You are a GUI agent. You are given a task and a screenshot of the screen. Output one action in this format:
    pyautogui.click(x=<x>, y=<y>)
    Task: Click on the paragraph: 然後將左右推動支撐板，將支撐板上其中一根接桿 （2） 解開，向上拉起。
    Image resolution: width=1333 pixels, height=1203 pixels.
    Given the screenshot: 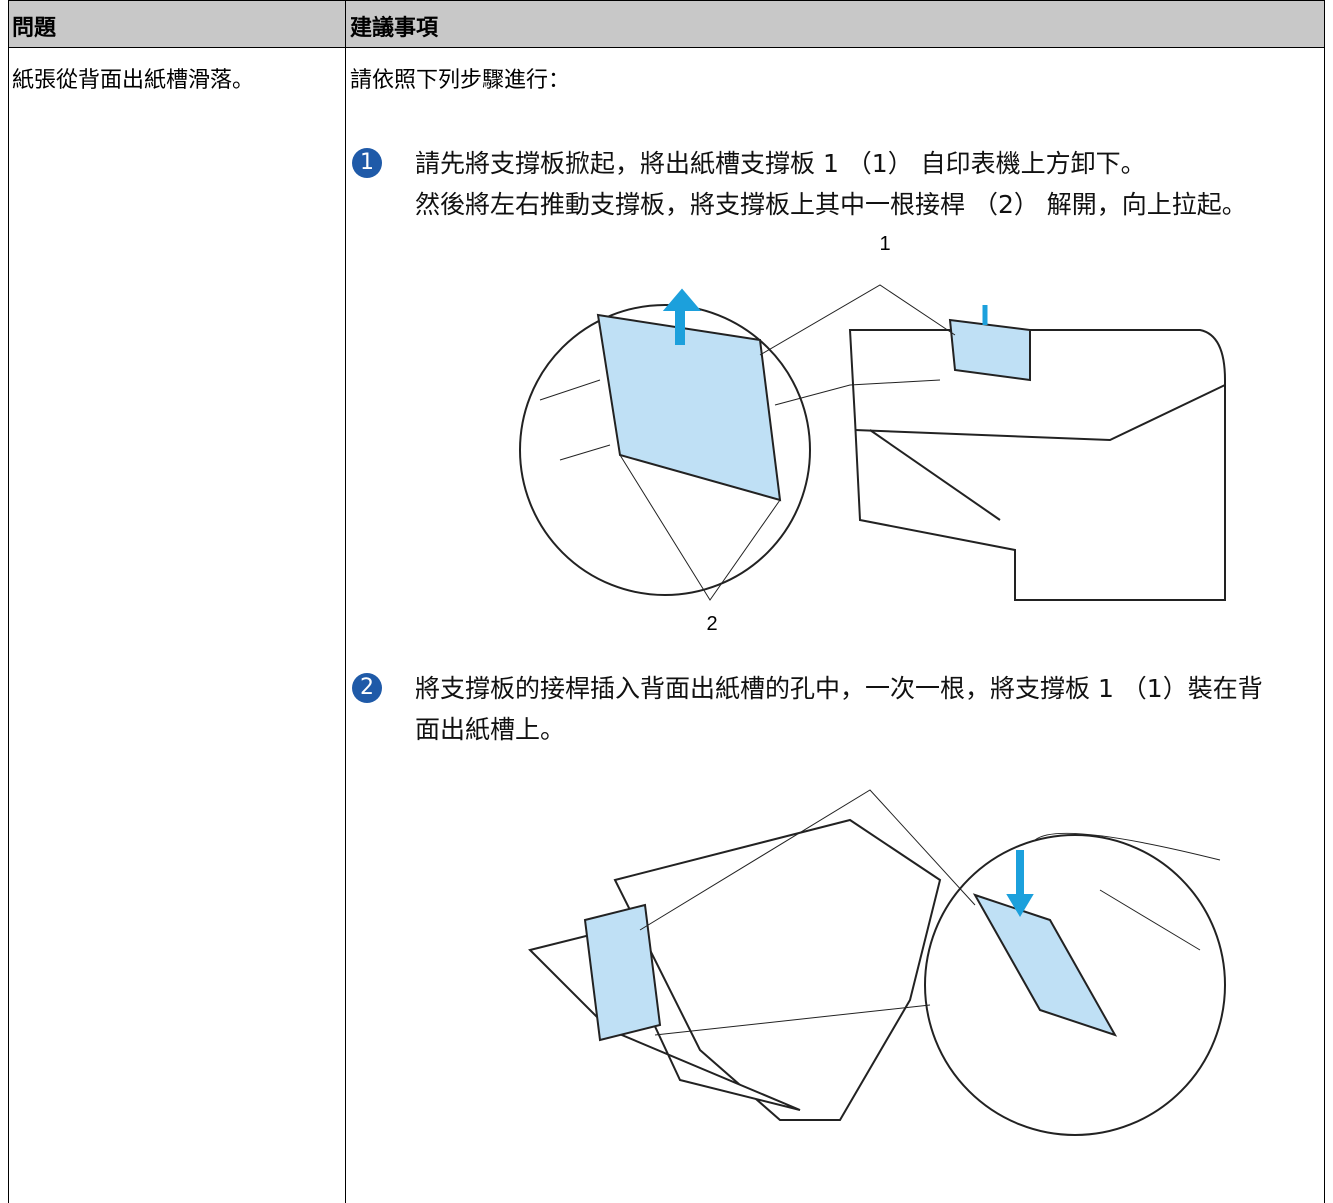 What is the action you would take?
    pyautogui.click(x=831, y=204)
    